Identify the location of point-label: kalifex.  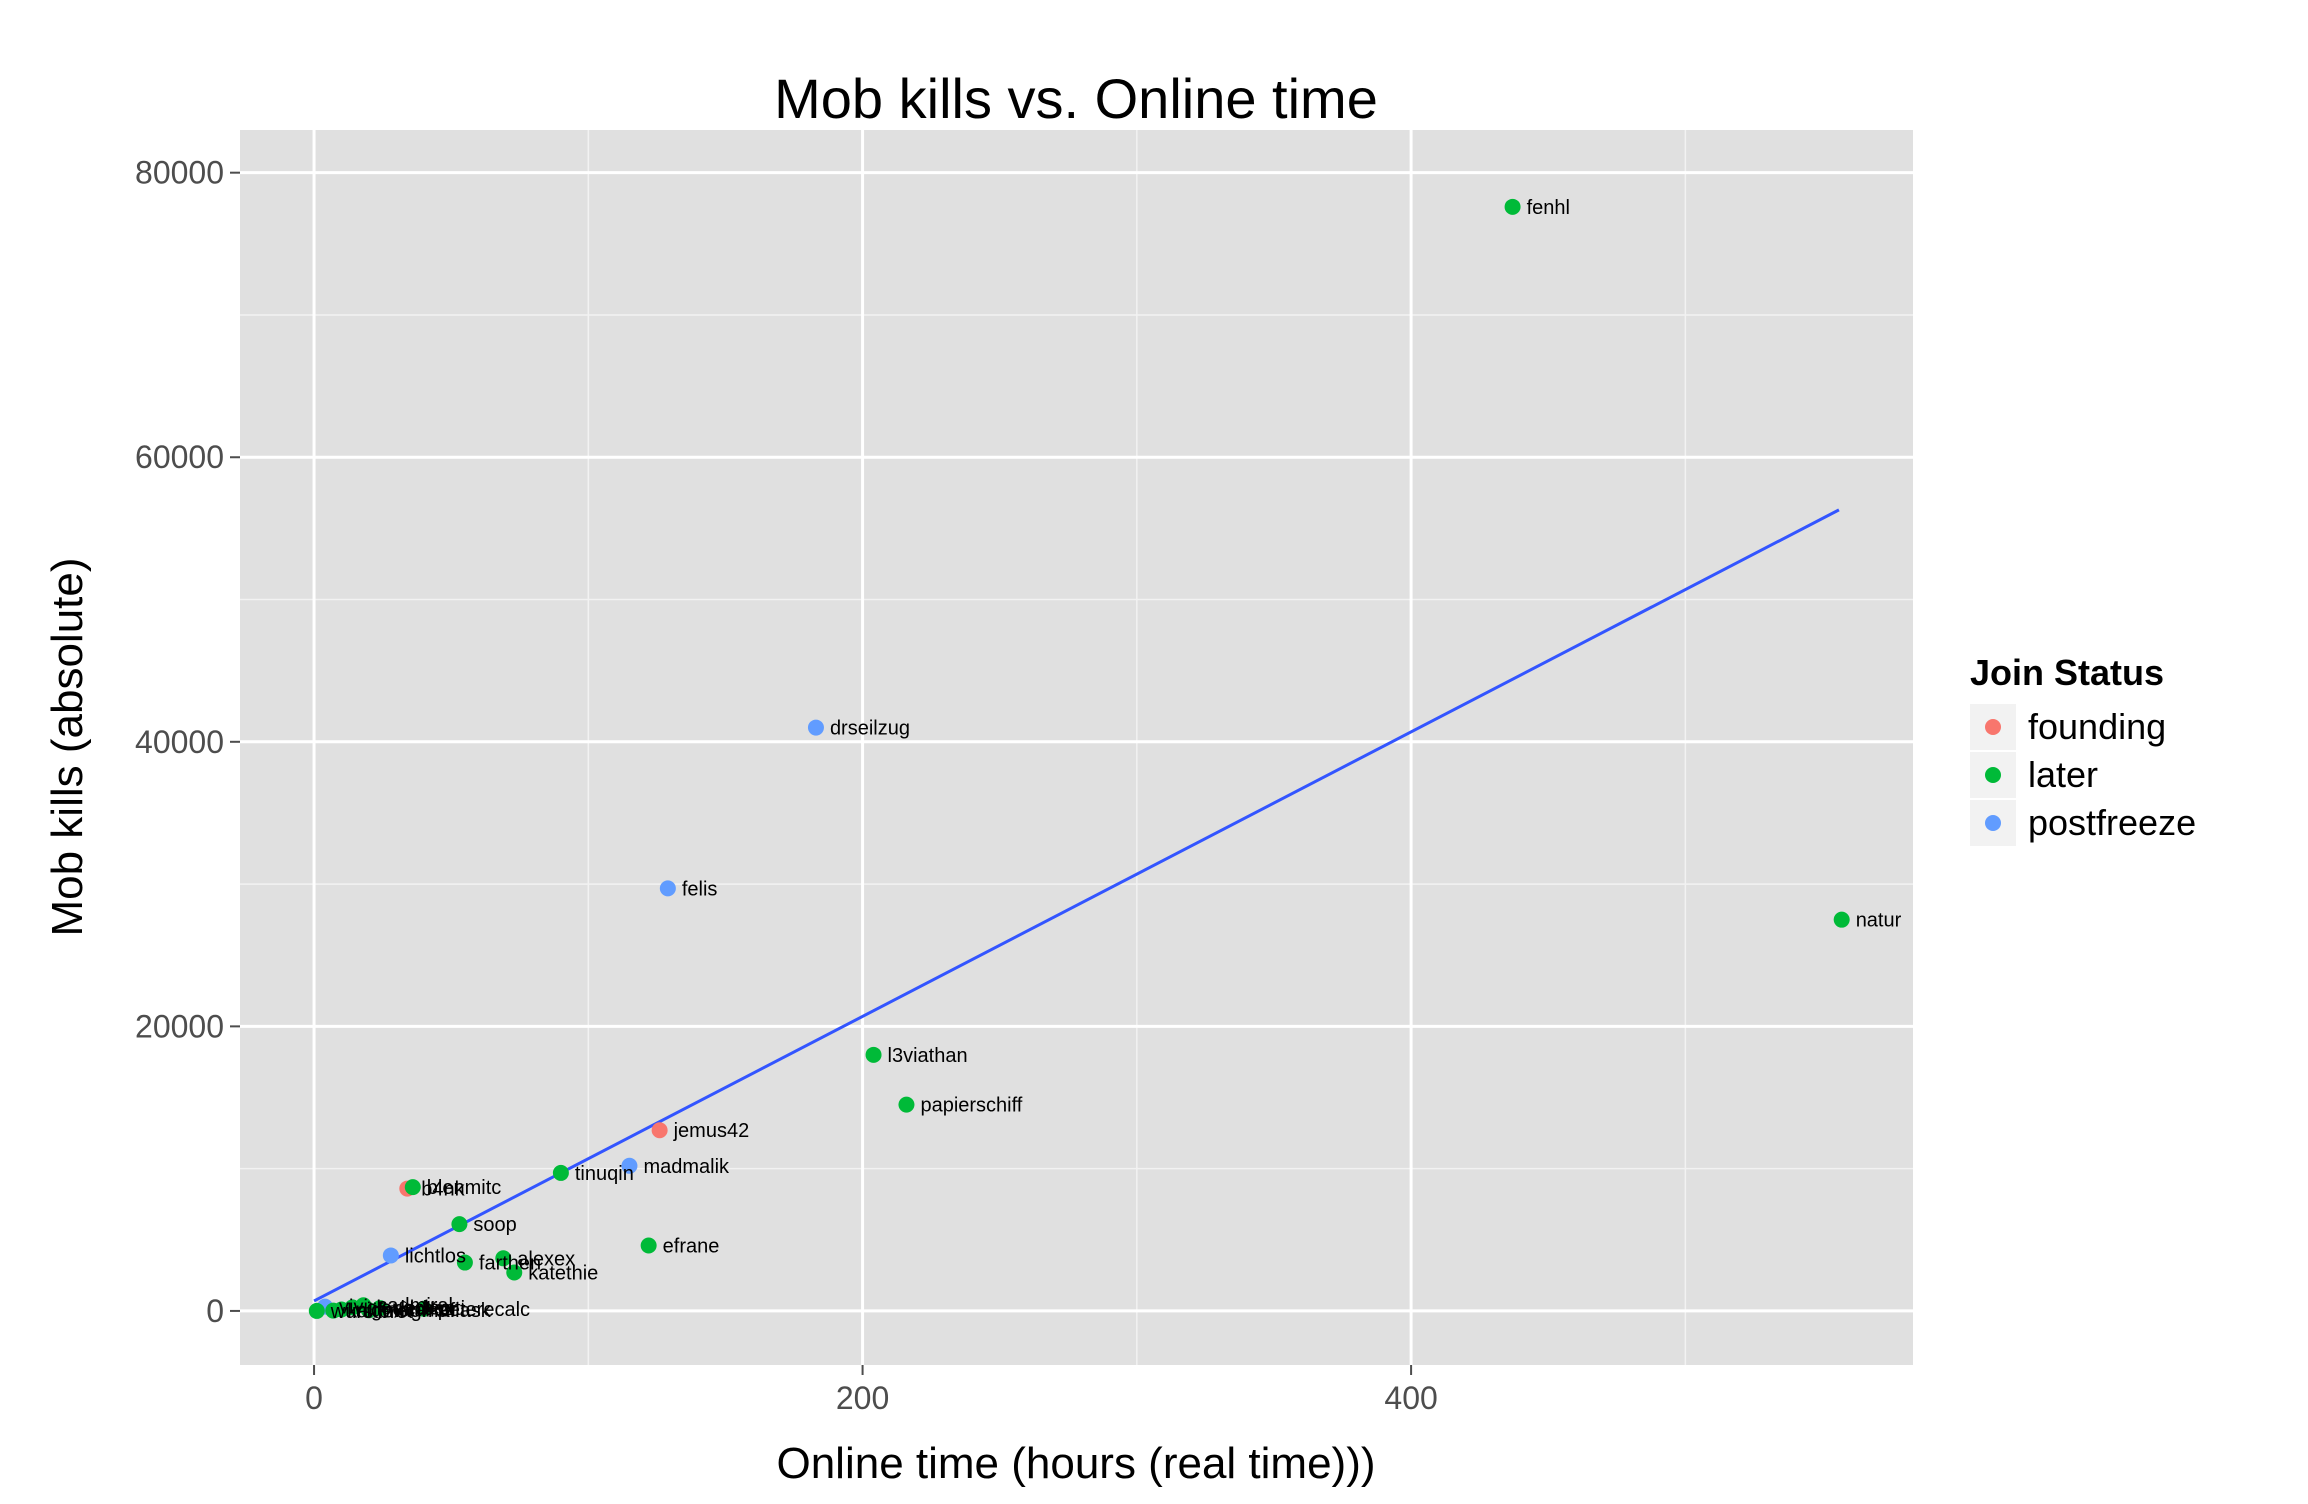
(375, 1312).